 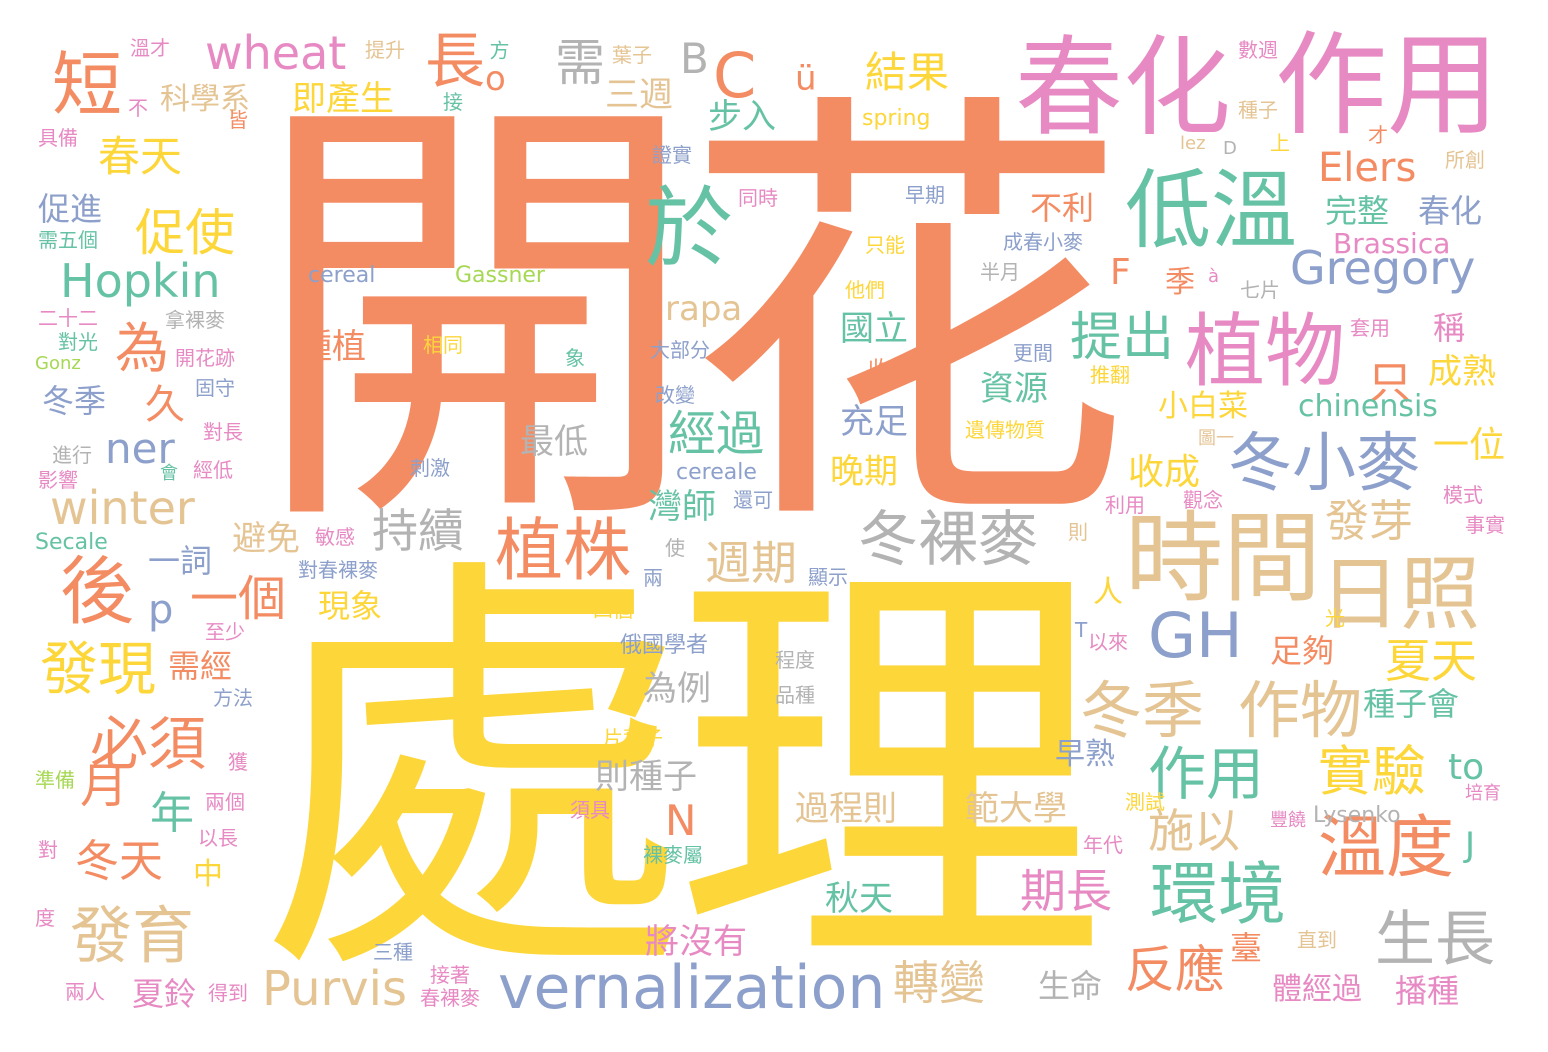 What do you see at coordinates (1258, 110) in the screenshot?
I see `word-種子: 種子` at bounding box center [1258, 110].